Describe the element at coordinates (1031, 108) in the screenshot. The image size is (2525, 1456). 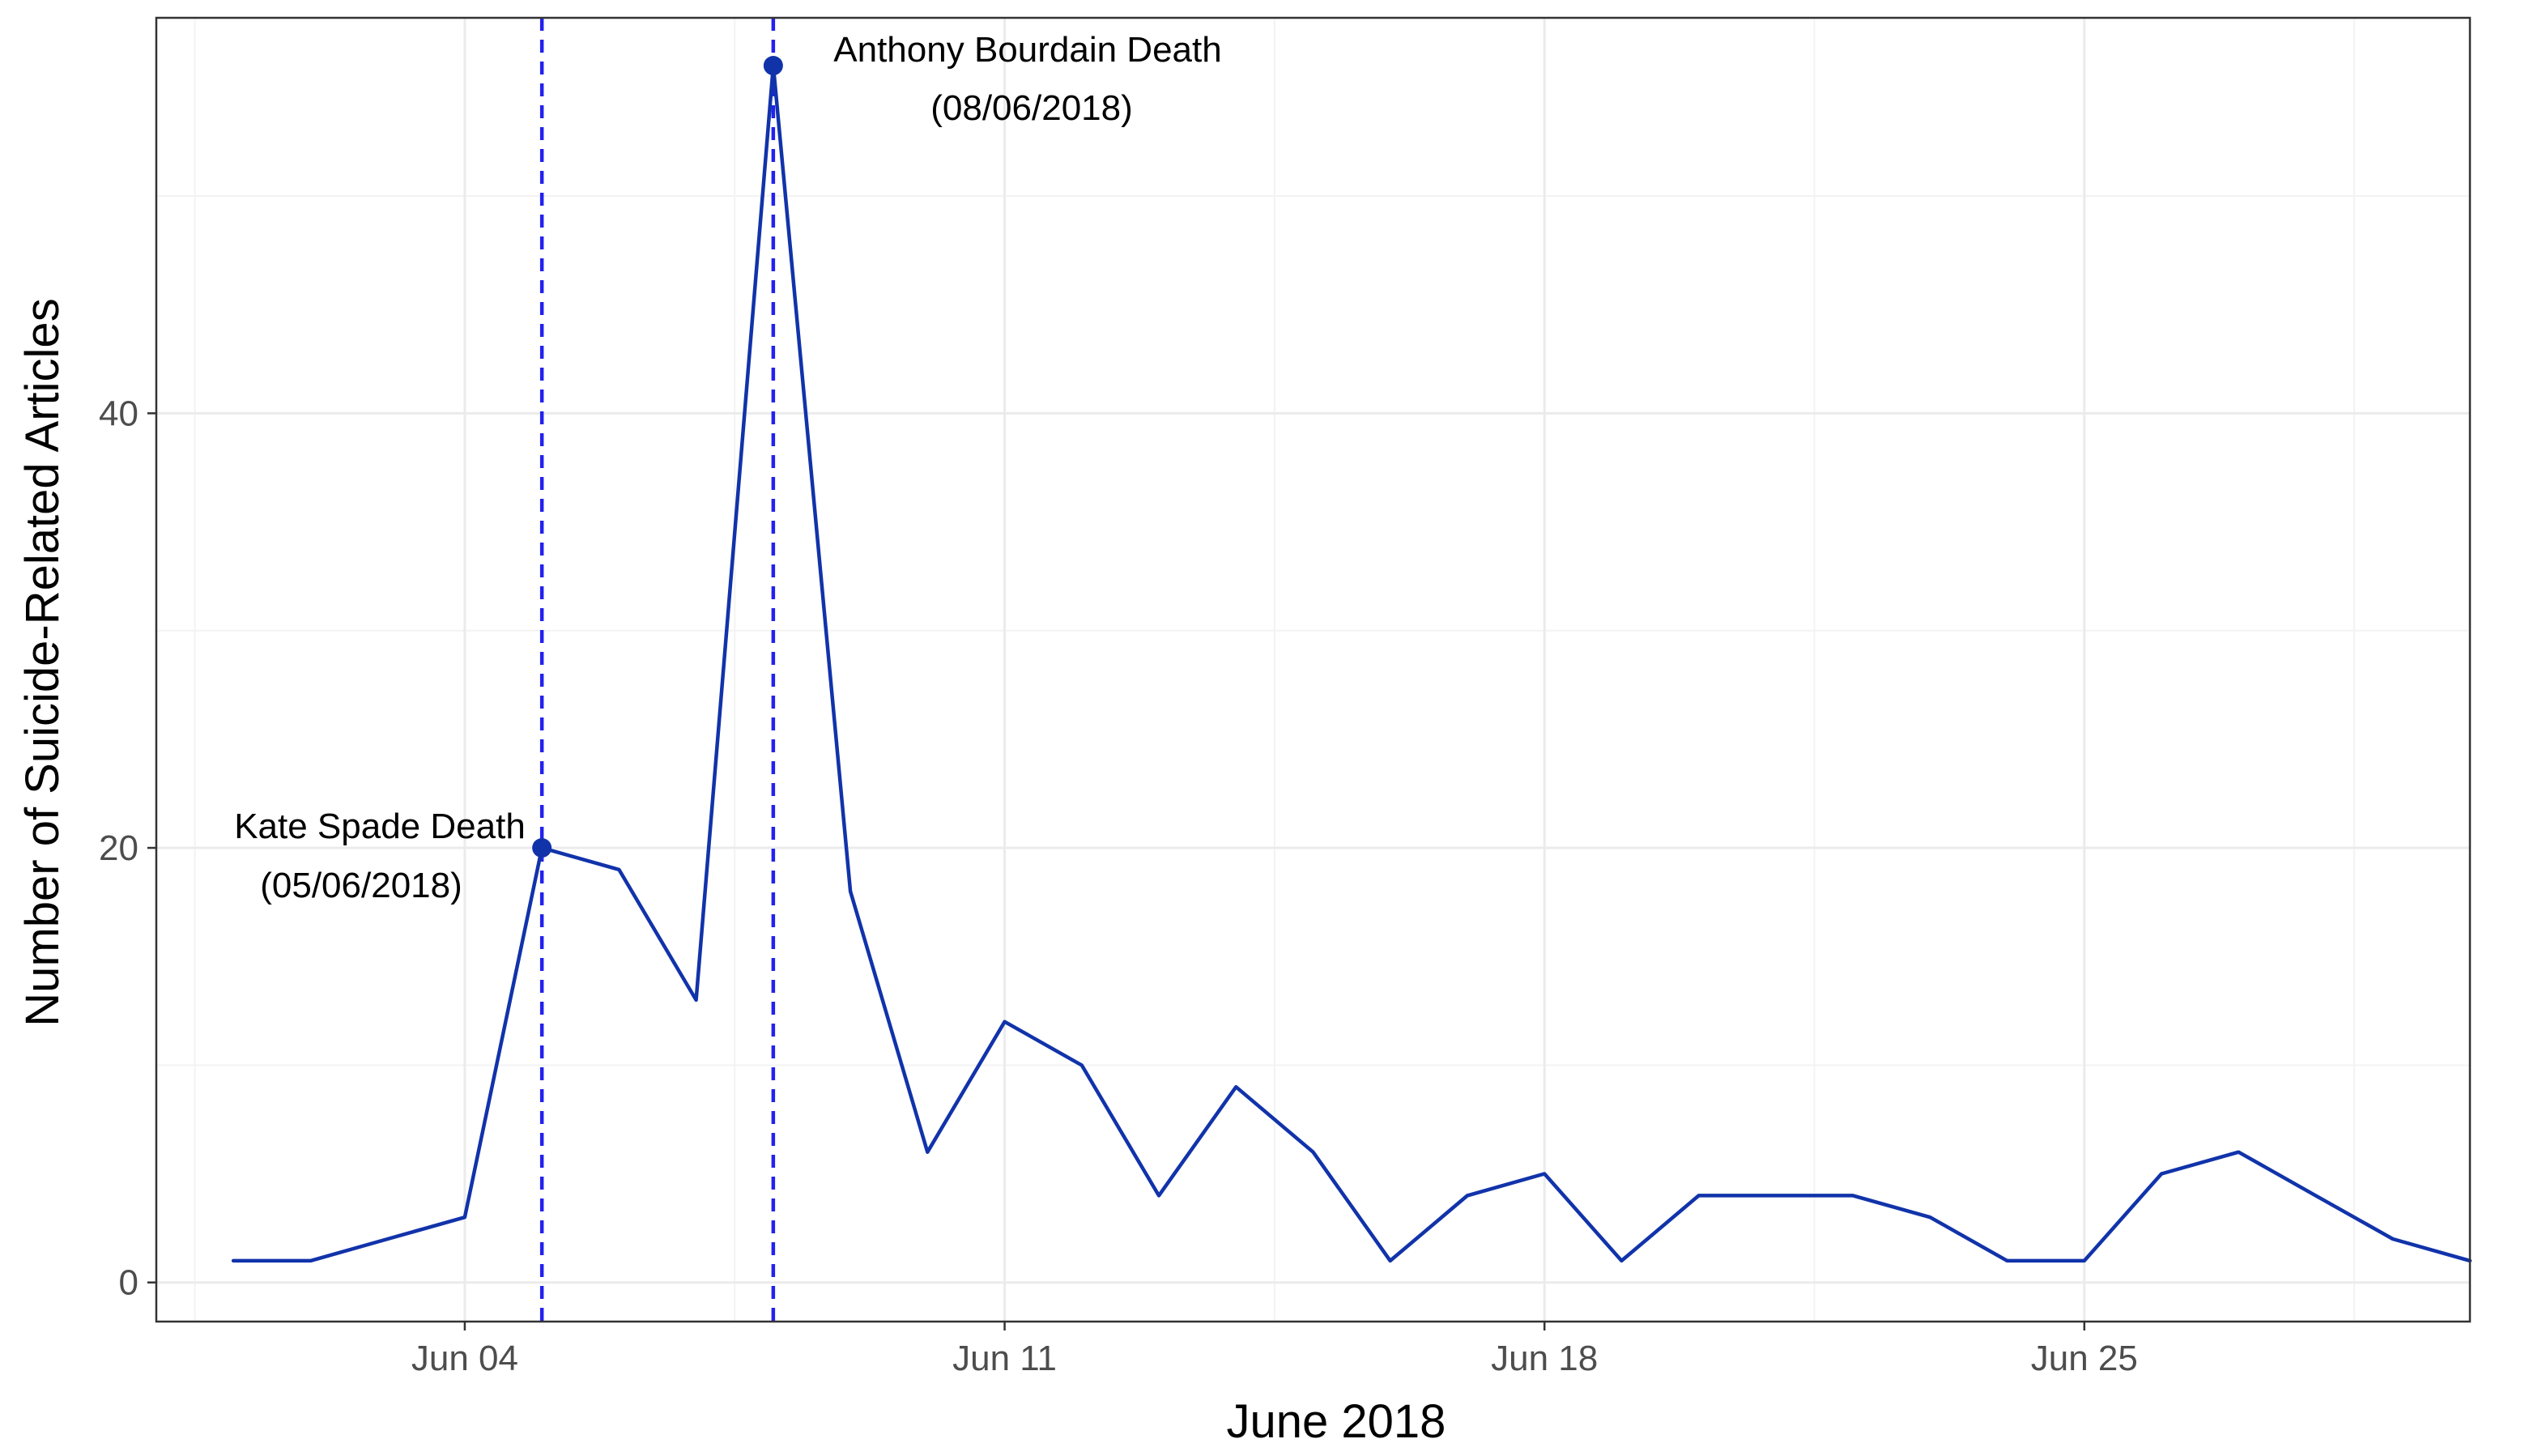
I see `event-label-line2: (08/06/2018)` at that location.